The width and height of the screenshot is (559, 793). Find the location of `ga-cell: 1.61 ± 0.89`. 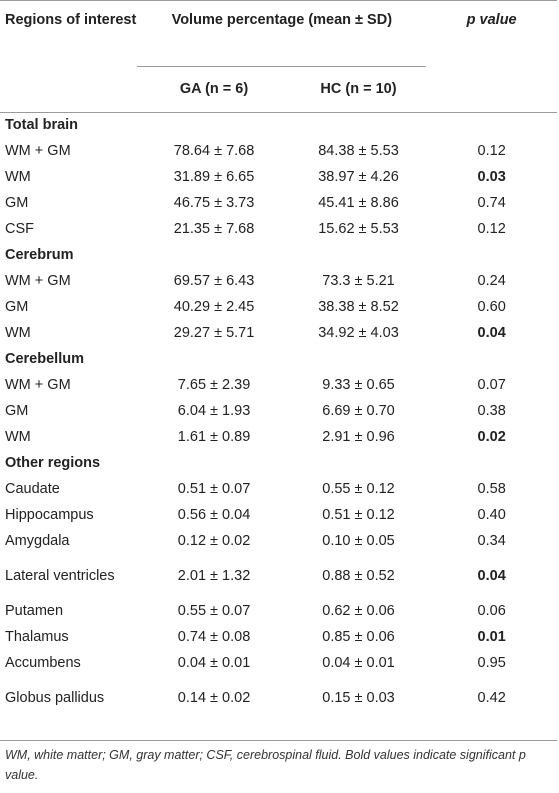

ga-cell: 1.61 ± 0.89 is located at coordinates (214, 437).